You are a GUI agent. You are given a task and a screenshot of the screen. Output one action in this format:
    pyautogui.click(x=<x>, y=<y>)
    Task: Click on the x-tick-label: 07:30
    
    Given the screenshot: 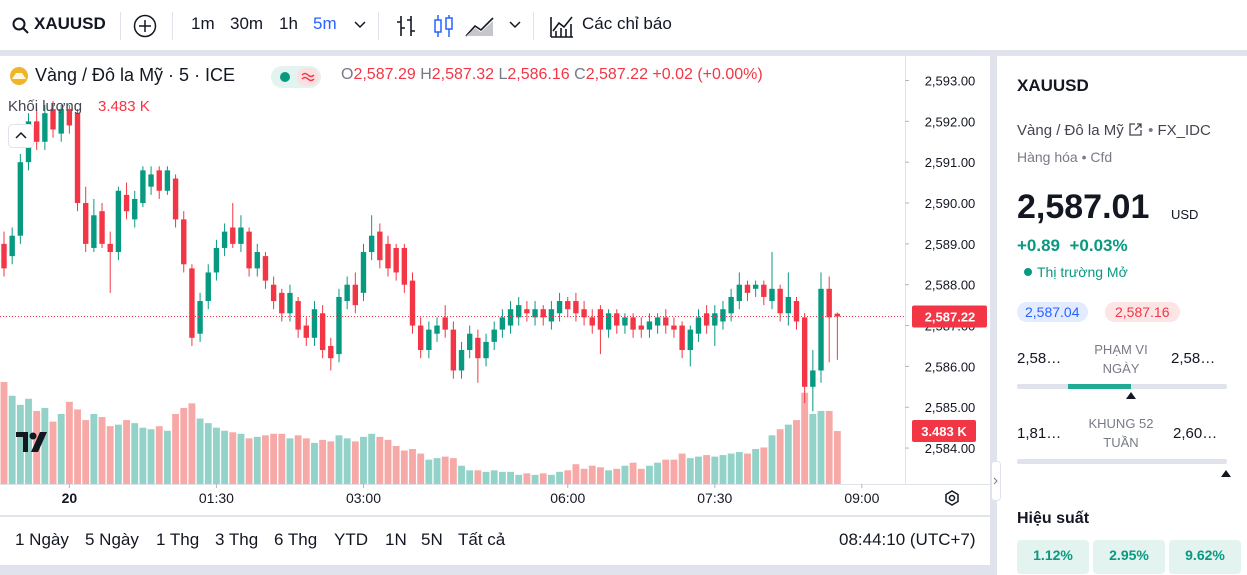 What is the action you would take?
    pyautogui.click(x=714, y=498)
    